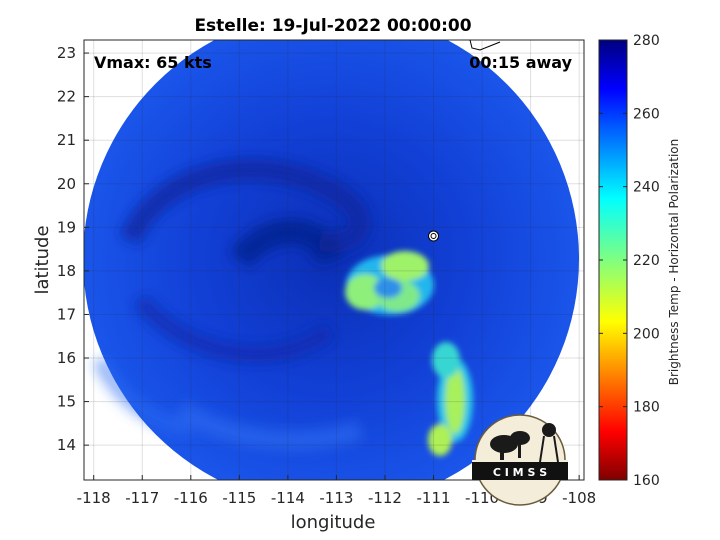 This screenshot has height=540, width=720. I want to click on y-tick-label: 18, so click(66, 271).